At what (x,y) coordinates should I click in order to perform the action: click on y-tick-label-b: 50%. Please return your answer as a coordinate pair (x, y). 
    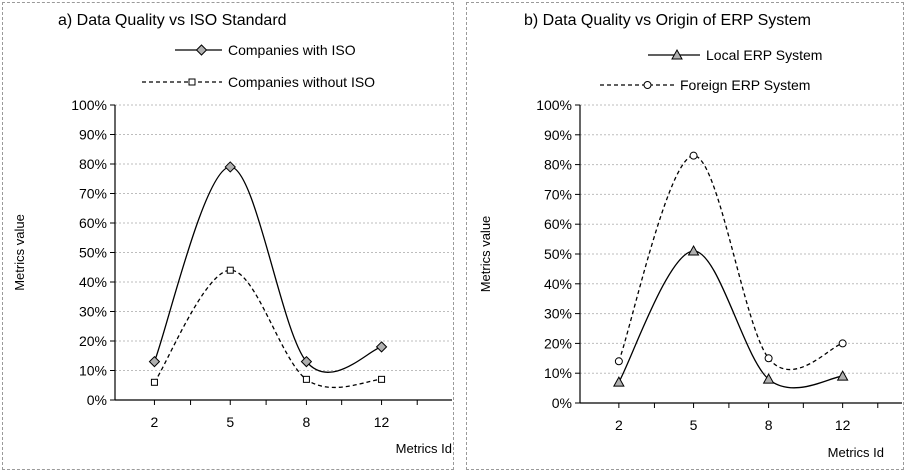
    Looking at the image, I should click on (558, 254).